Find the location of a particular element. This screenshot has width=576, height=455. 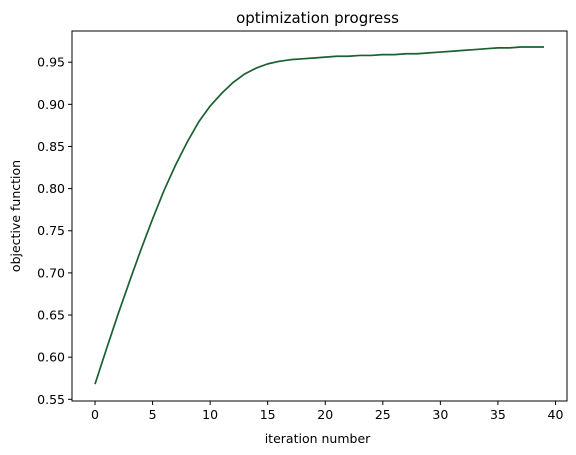

chart-title: optimization progress is located at coordinates (317, 18).